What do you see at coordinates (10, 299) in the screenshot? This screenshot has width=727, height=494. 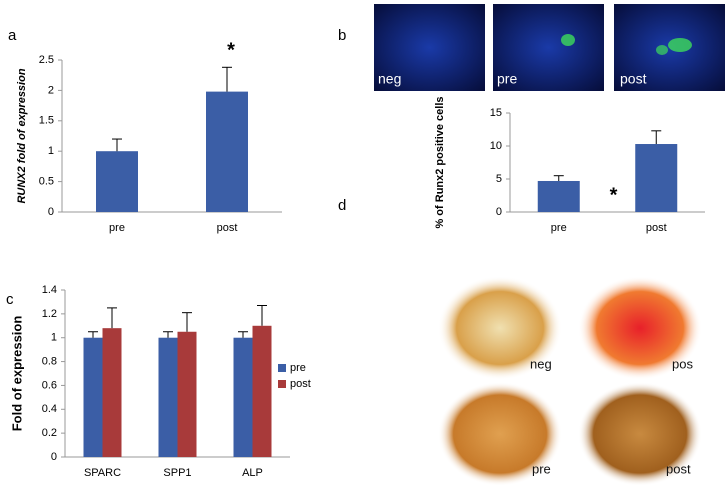 I see `panel-label: c` at bounding box center [10, 299].